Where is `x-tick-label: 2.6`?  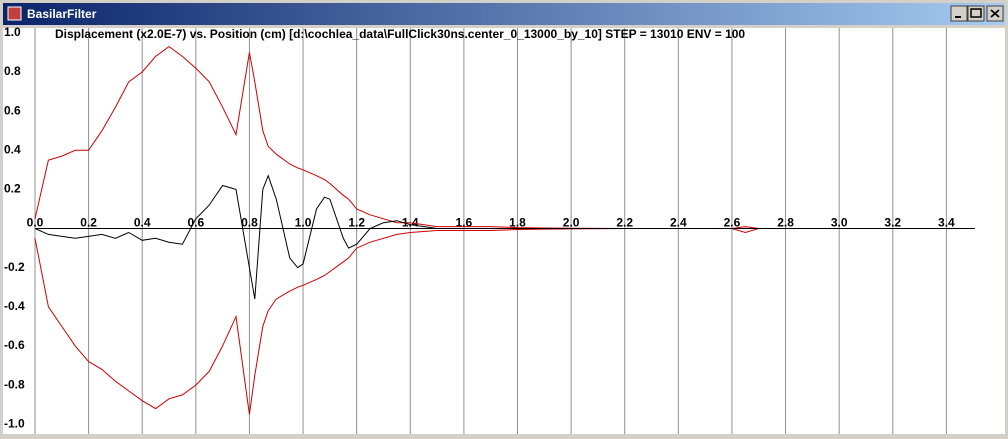
x-tick-label: 2.6 is located at coordinates (732, 223).